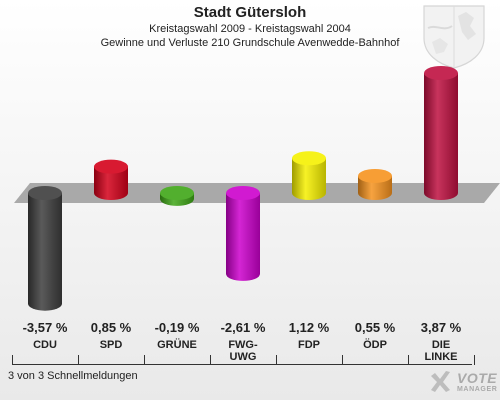 This screenshot has width=500, height=401. I want to click on bar-grüne, so click(177, 196).